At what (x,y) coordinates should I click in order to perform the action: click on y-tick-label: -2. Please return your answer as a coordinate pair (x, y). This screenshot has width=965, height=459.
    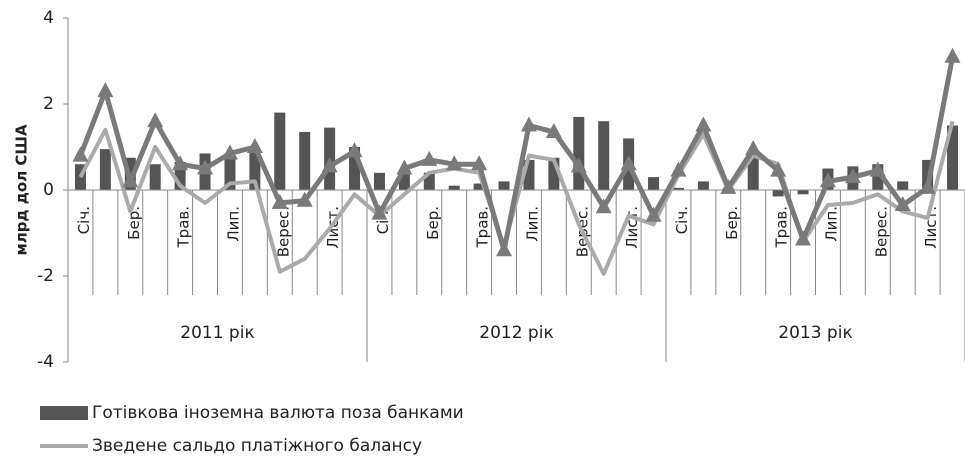
    Looking at the image, I should click on (45, 276).